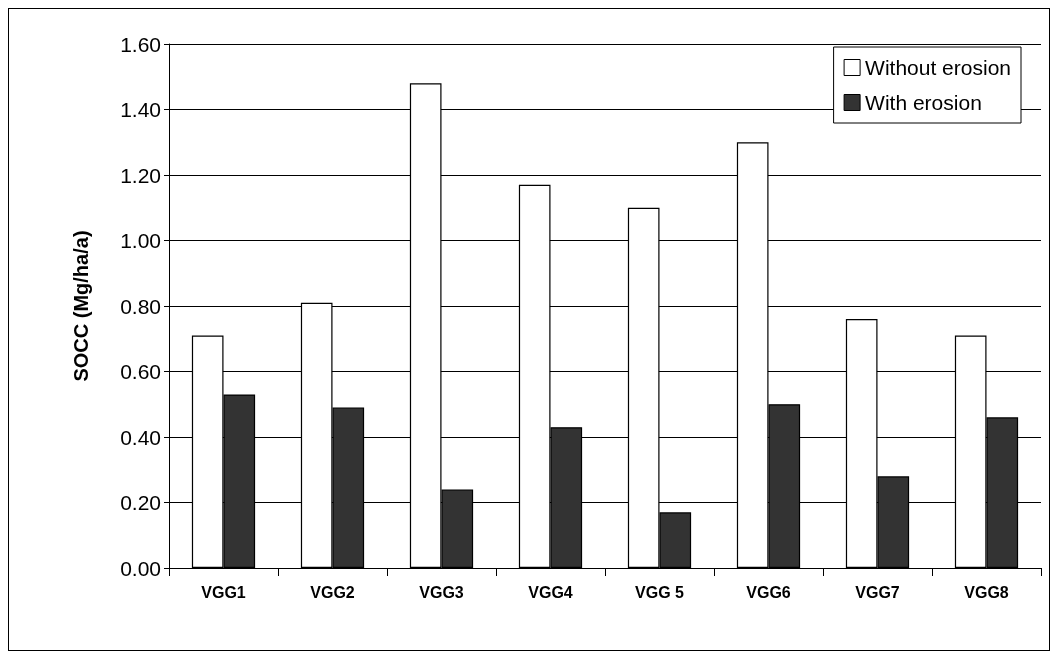 This screenshot has width=1058, height=659. What do you see at coordinates (986, 592) in the screenshot?
I see `x-tick-label: VGG8` at bounding box center [986, 592].